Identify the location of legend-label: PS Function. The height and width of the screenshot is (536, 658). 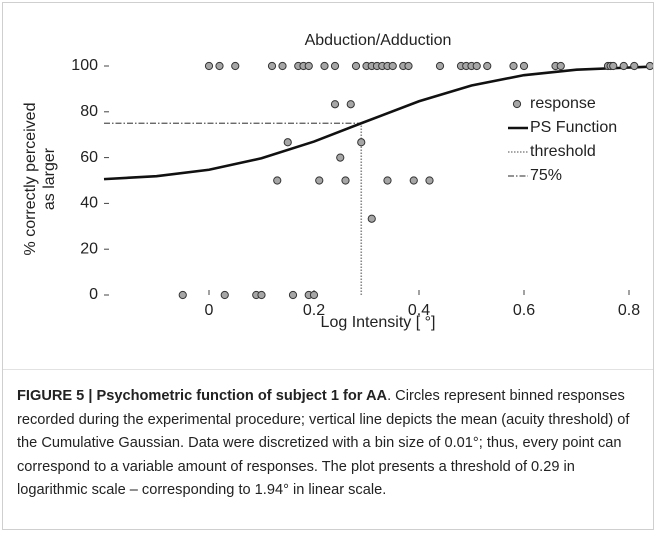
(573, 127).